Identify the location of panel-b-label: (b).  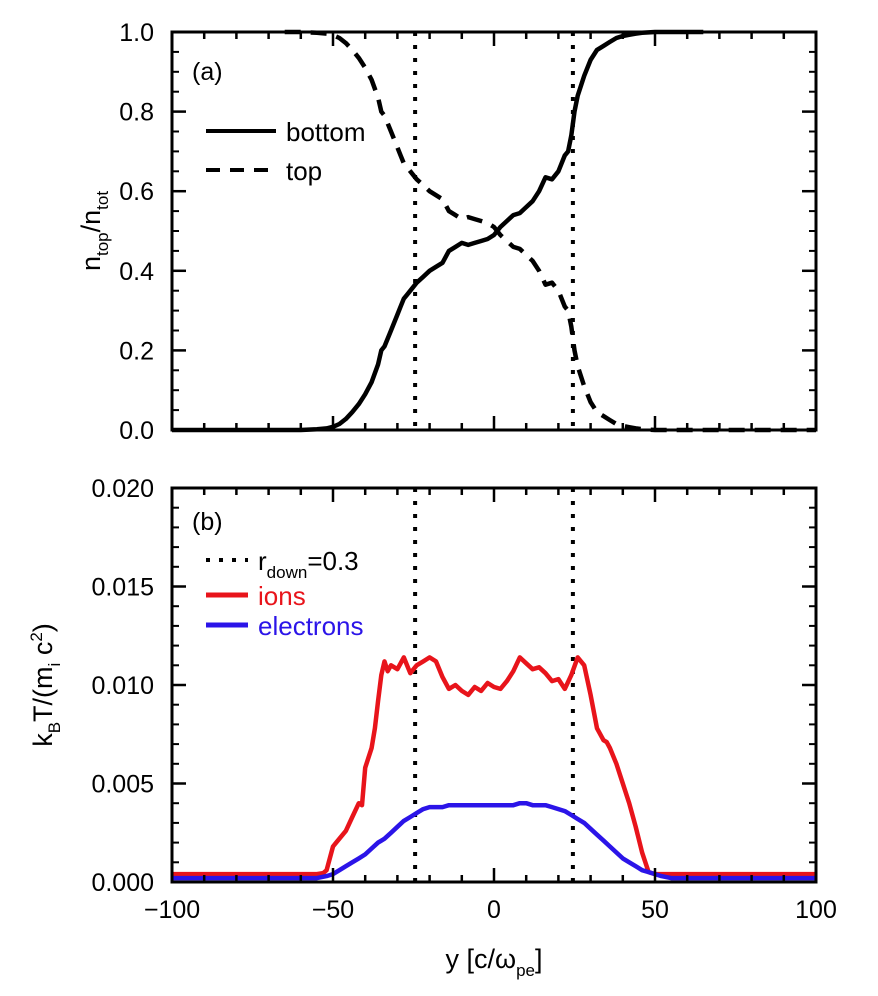
(207, 522).